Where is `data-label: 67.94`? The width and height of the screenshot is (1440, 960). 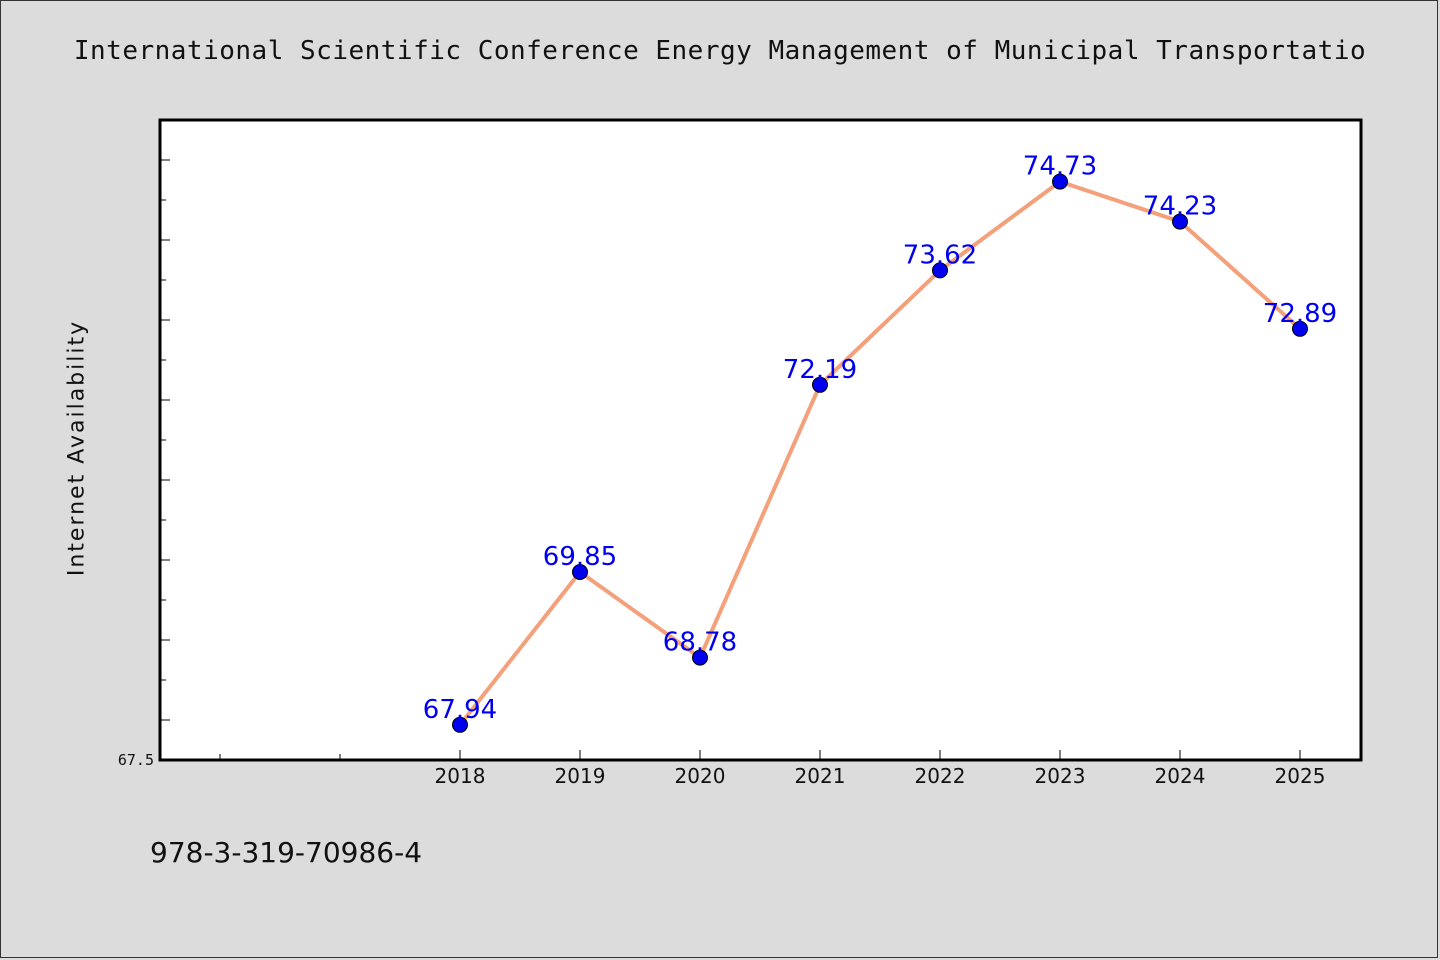
data-label: 67.94 is located at coordinates (460, 710).